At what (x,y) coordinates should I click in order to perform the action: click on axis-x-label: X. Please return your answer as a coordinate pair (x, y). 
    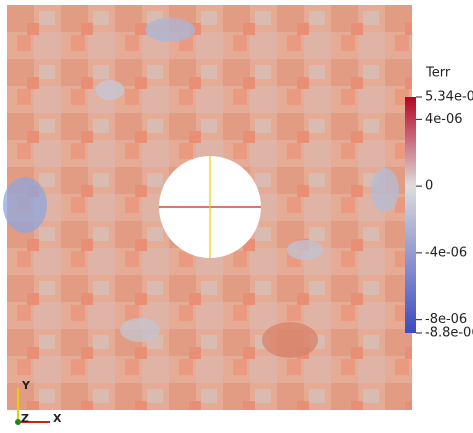
    Looking at the image, I should click on (57, 418).